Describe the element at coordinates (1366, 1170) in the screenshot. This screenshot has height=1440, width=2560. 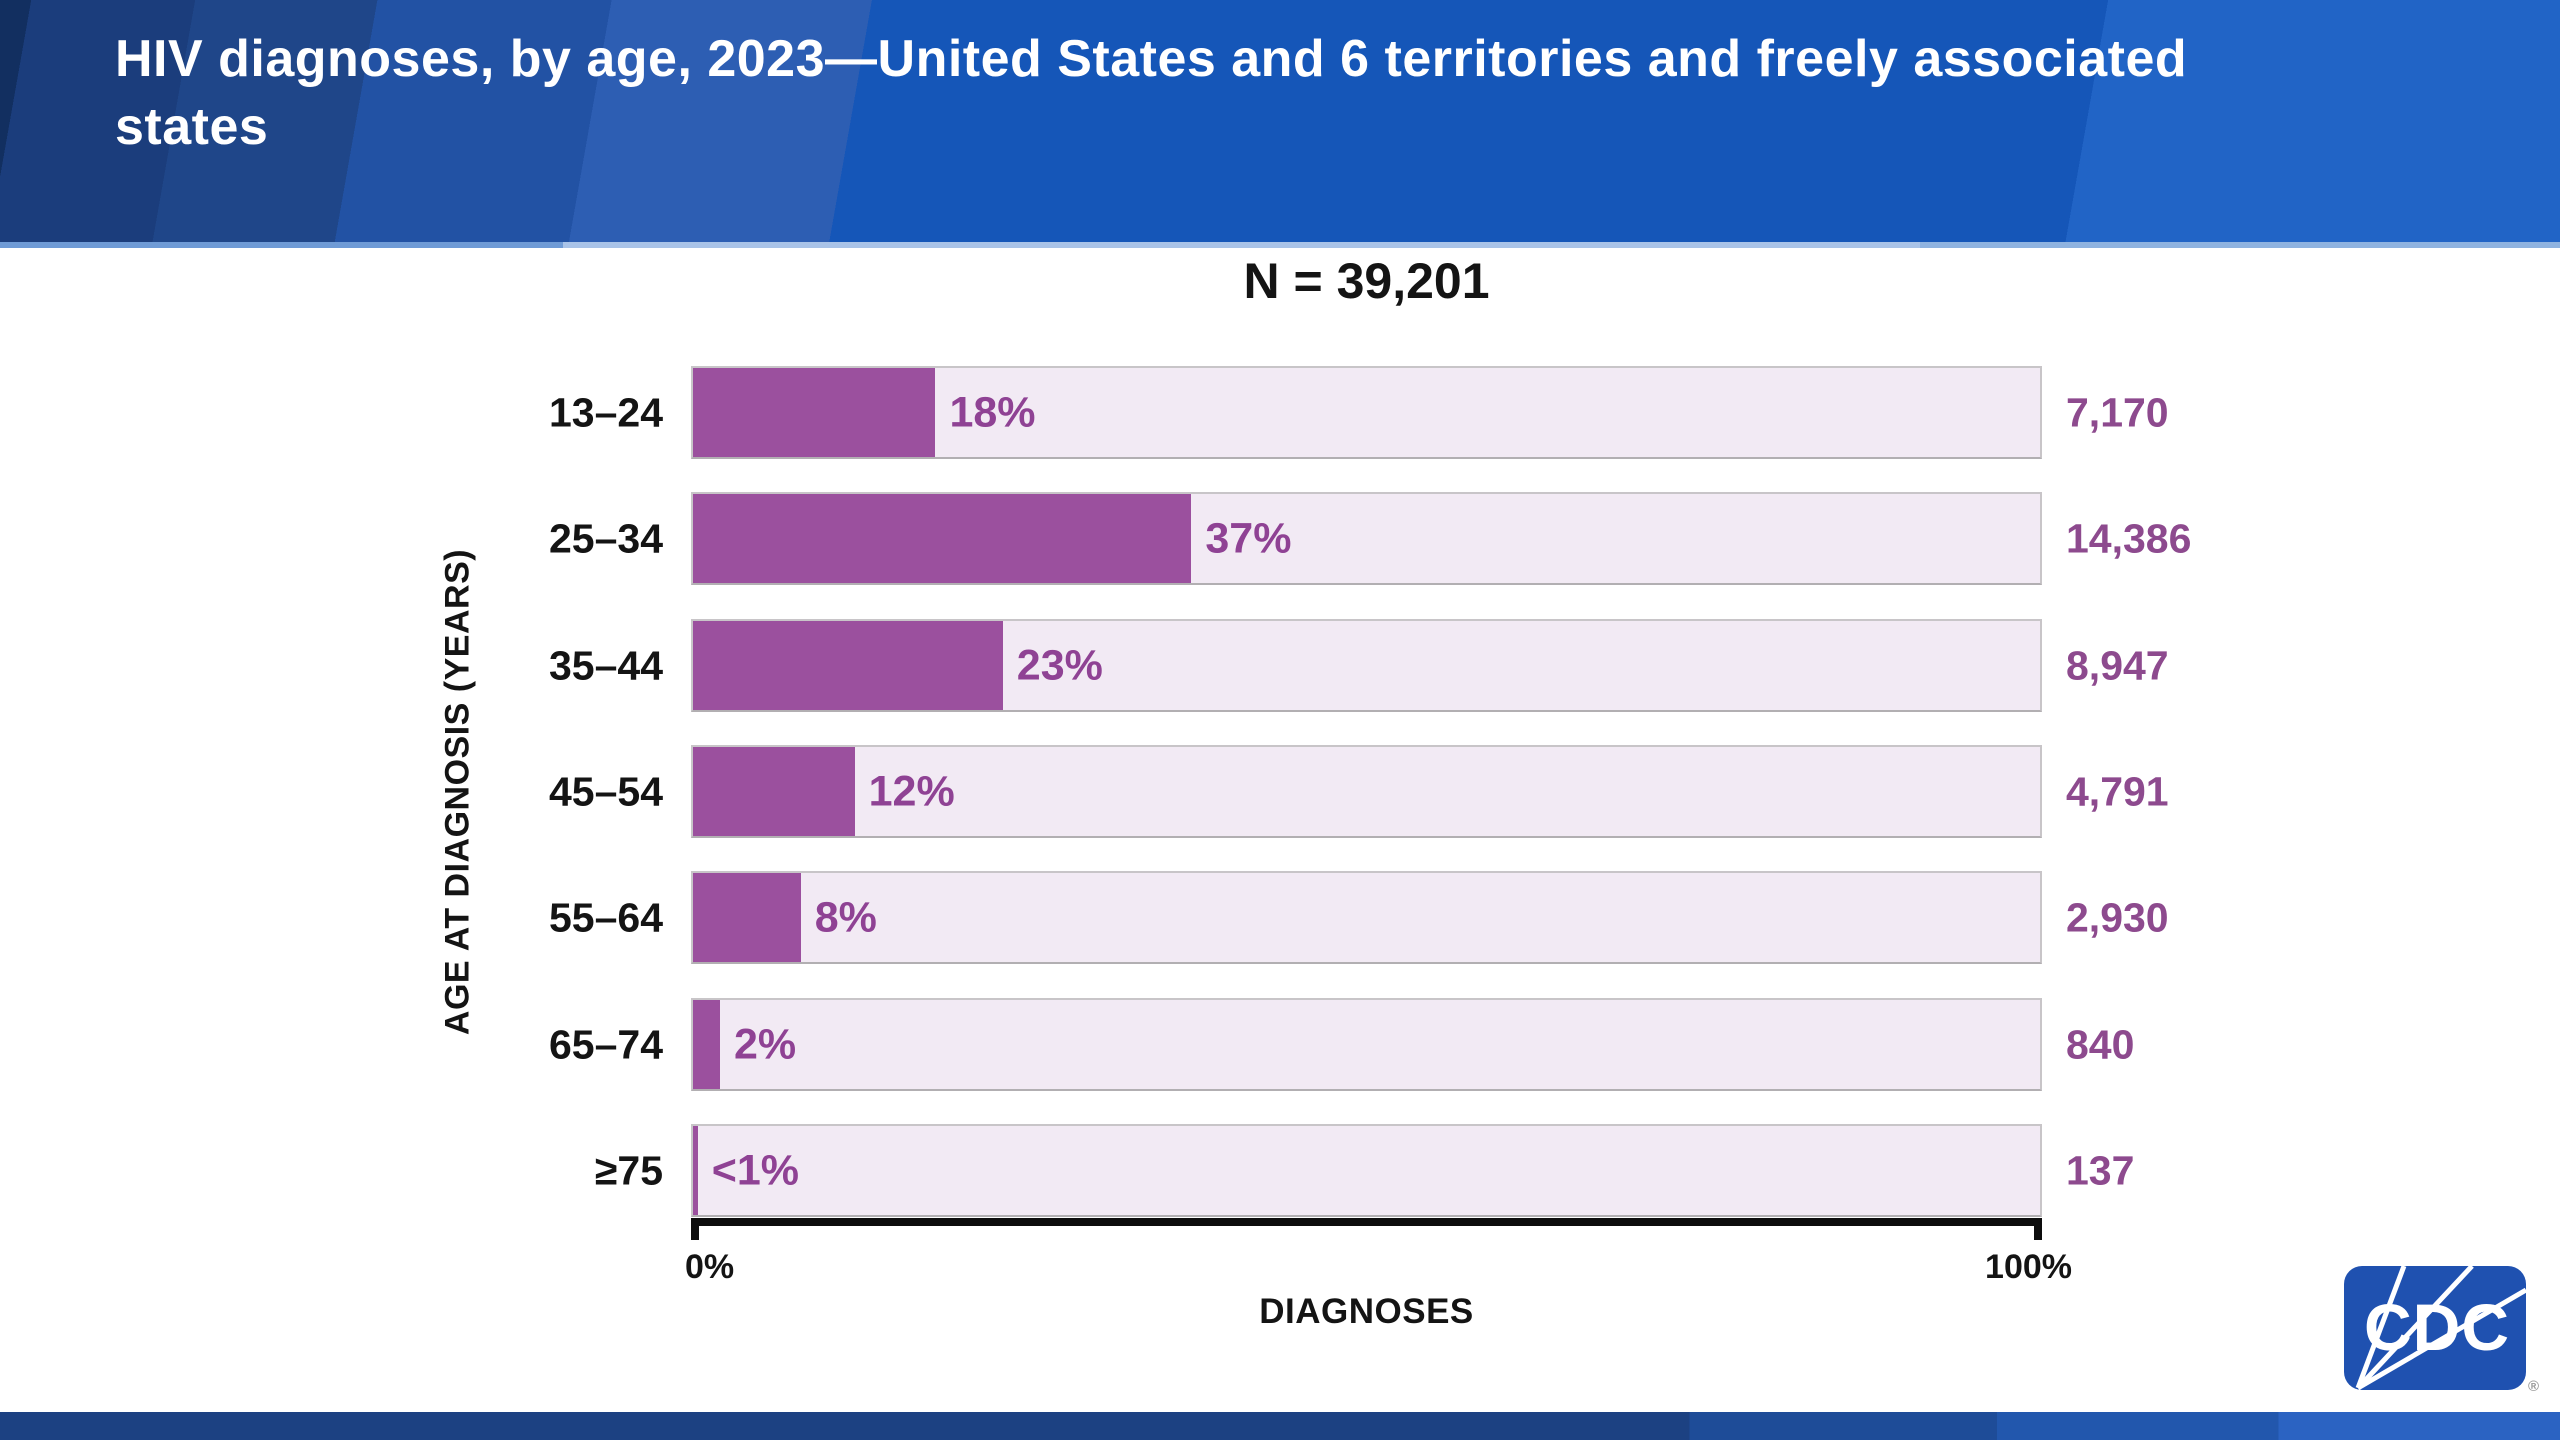
I see `bar-track: <1%` at that location.